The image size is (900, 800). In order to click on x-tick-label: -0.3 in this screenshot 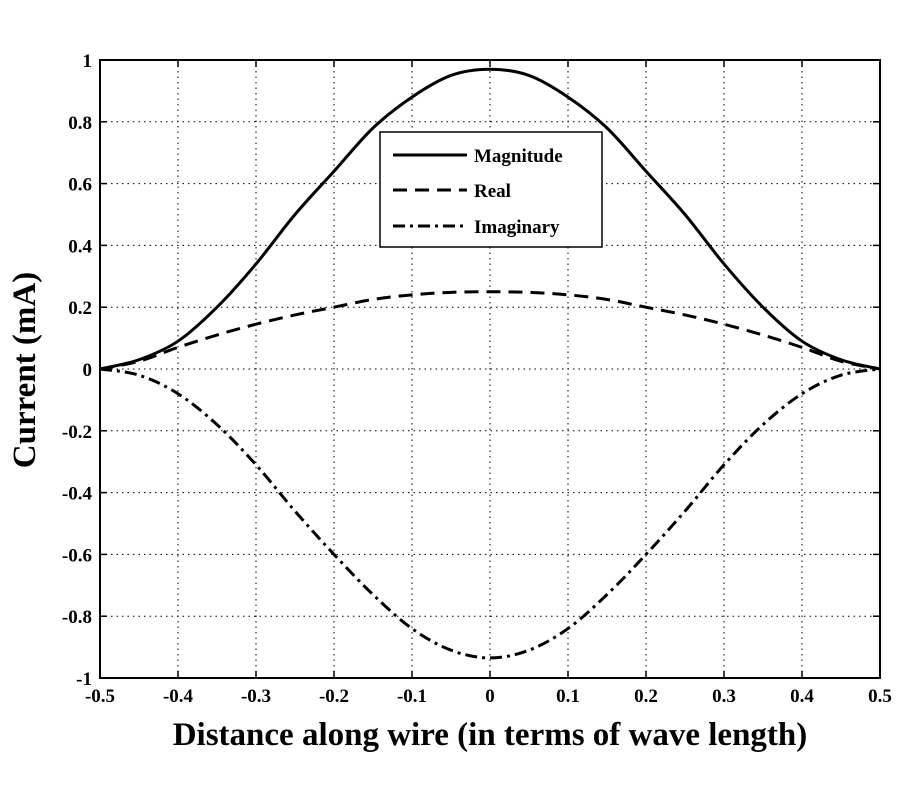, I will do `click(256, 696)`.